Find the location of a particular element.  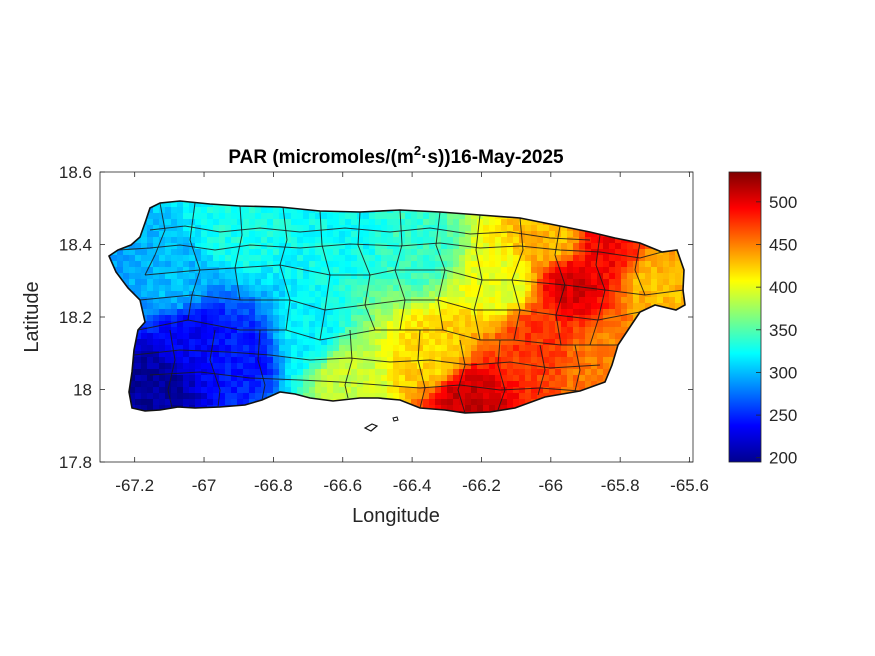

title-superscript: 2 is located at coordinates (417, 150).